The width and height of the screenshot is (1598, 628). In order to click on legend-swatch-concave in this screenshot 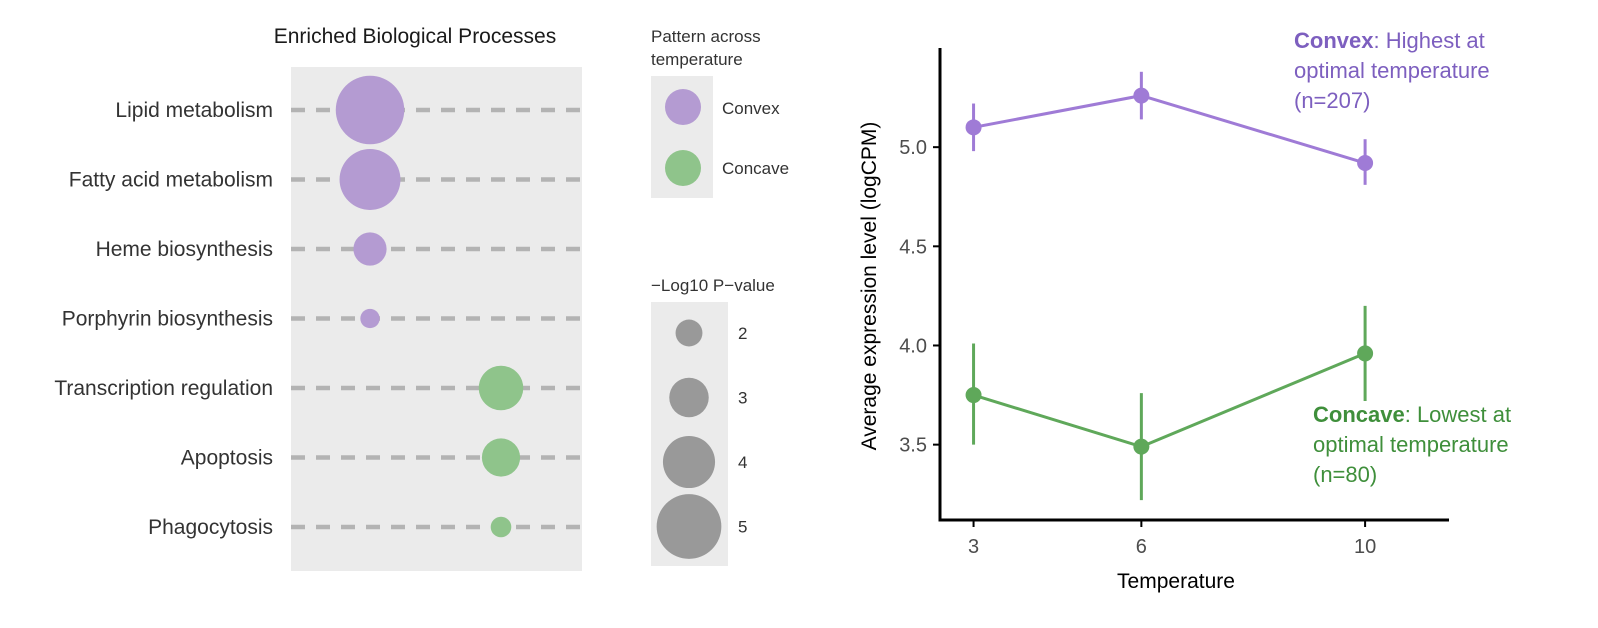, I will do `click(683, 168)`.